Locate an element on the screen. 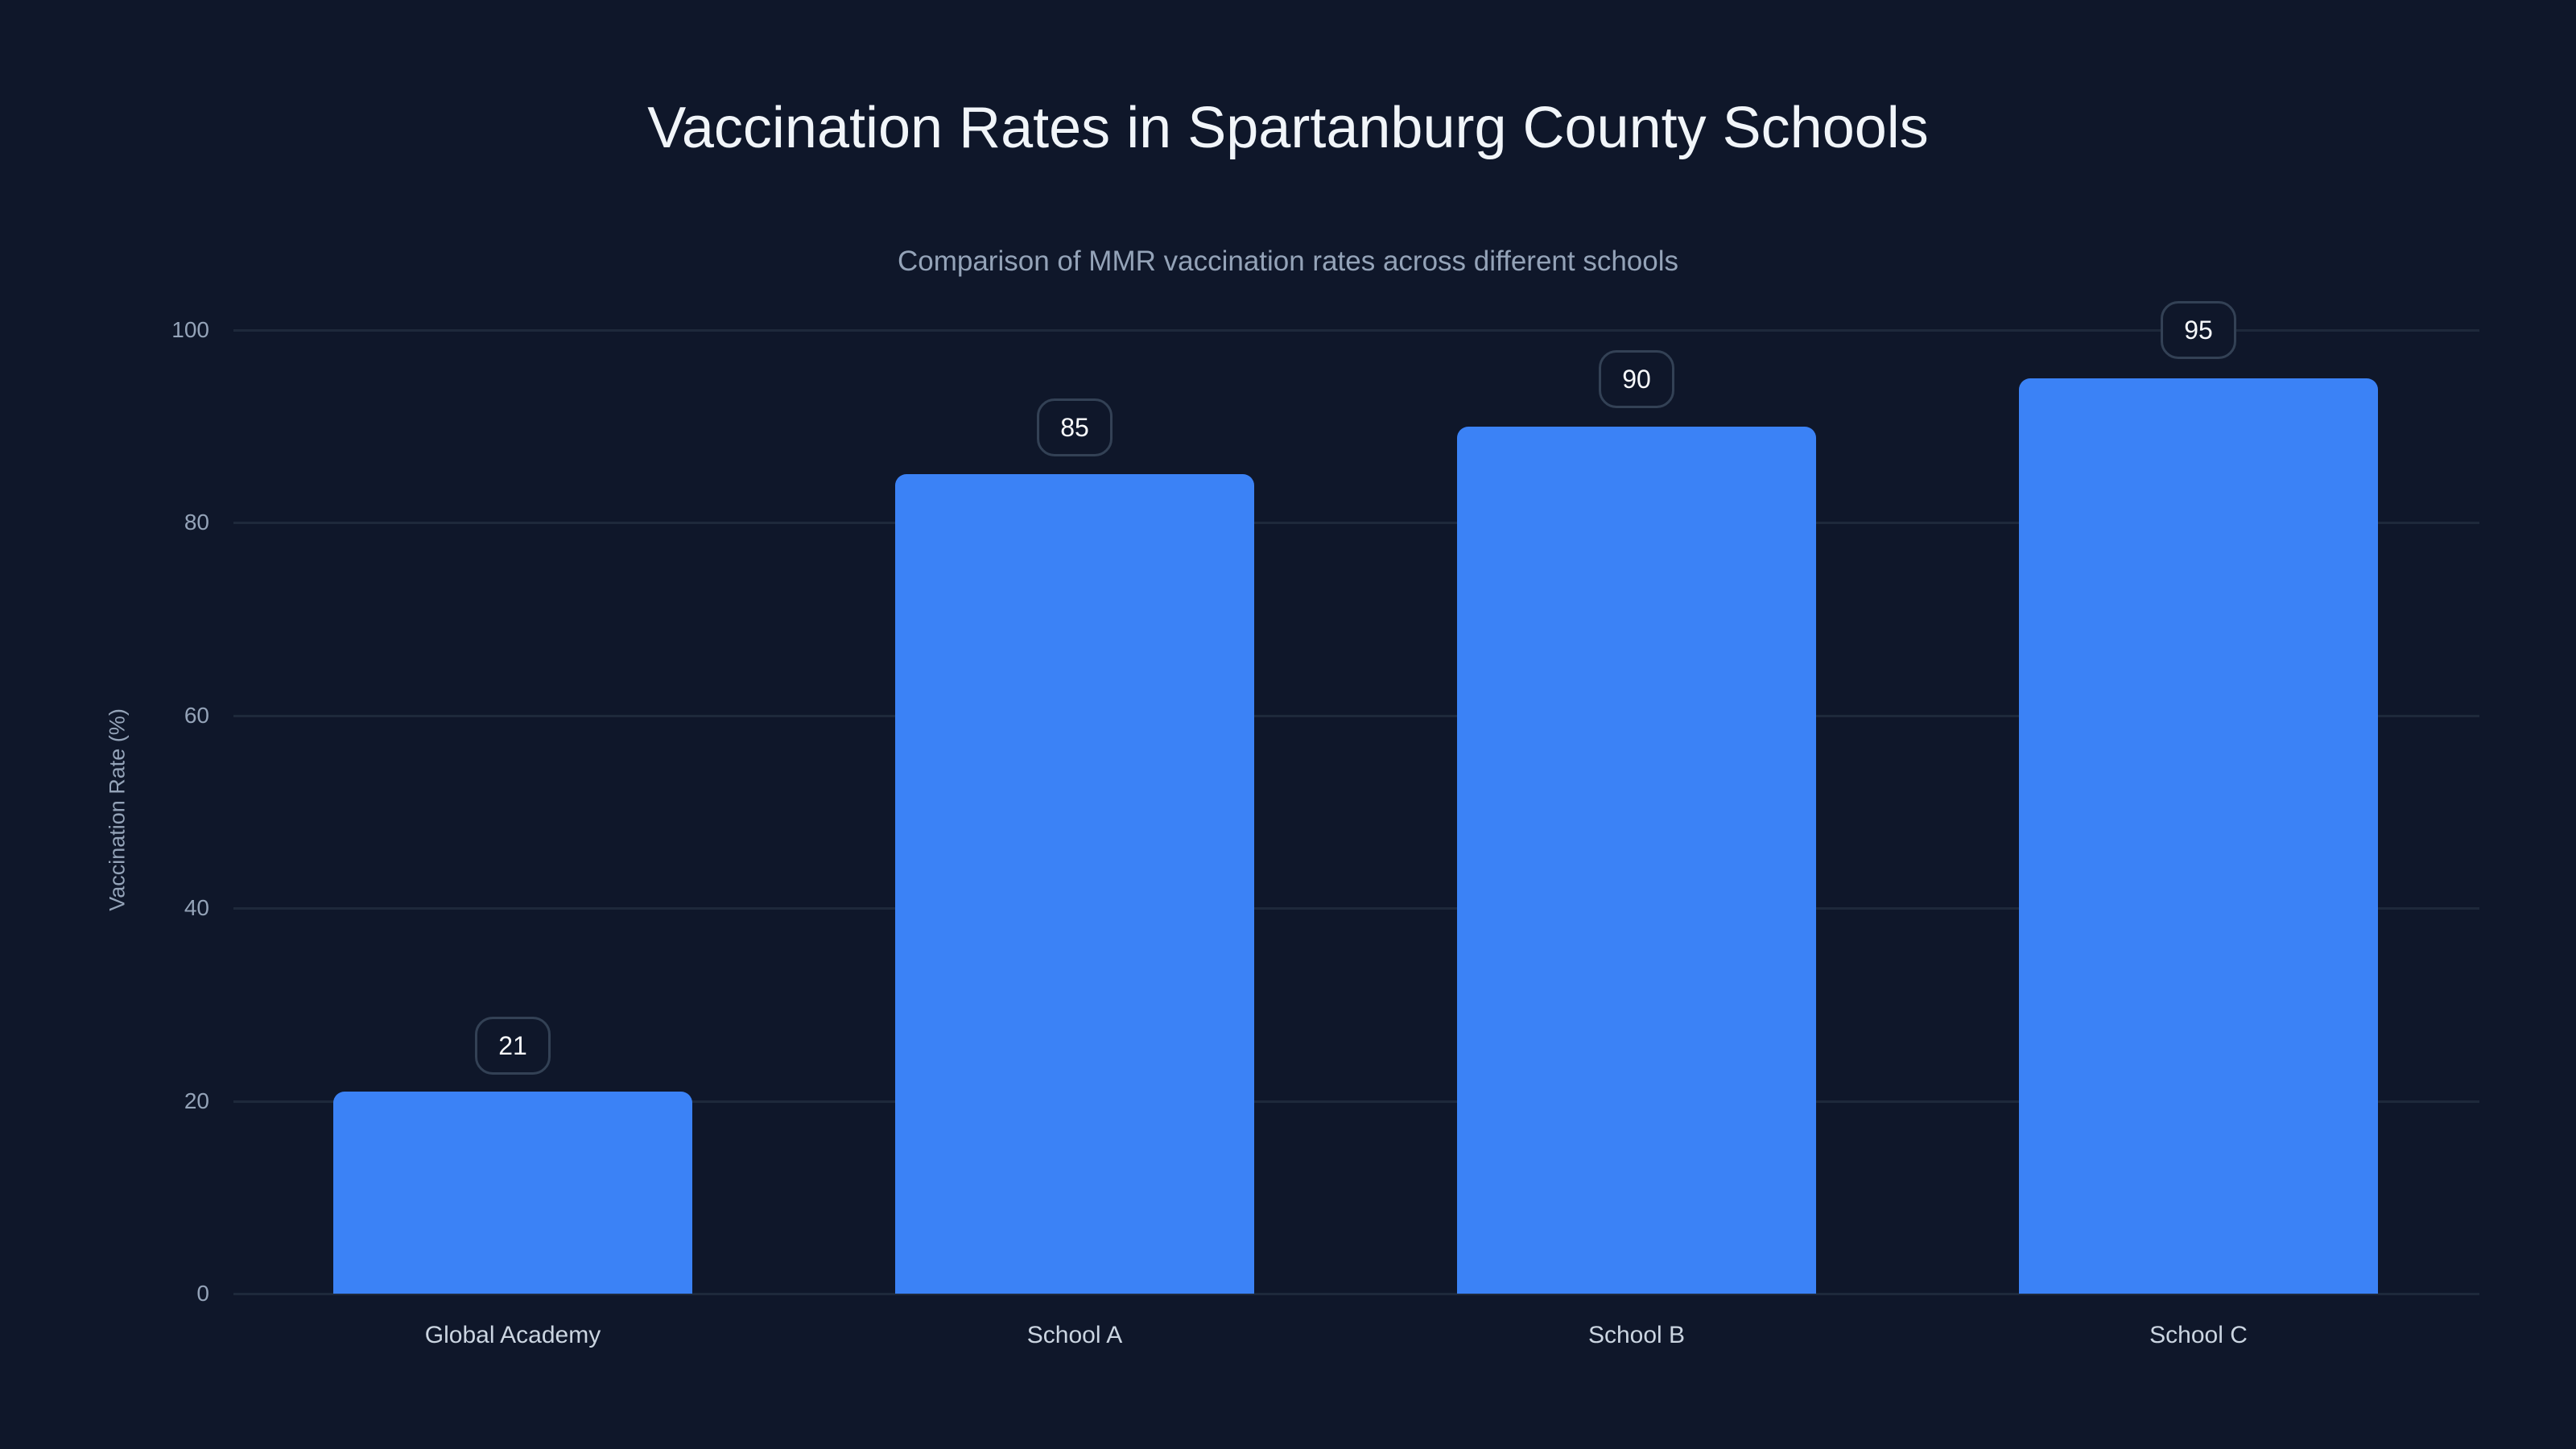  data-label: 21 is located at coordinates (513, 1046).